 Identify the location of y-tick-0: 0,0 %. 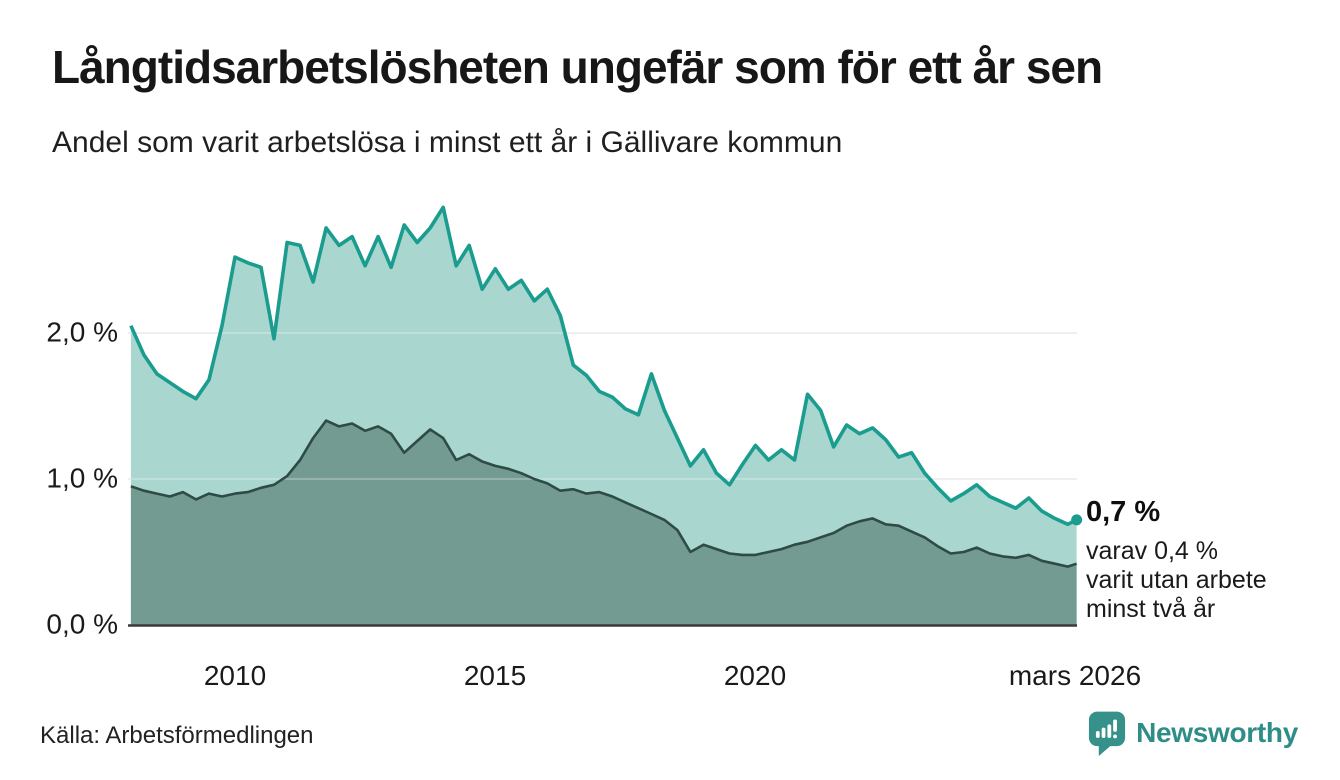
(82, 624).